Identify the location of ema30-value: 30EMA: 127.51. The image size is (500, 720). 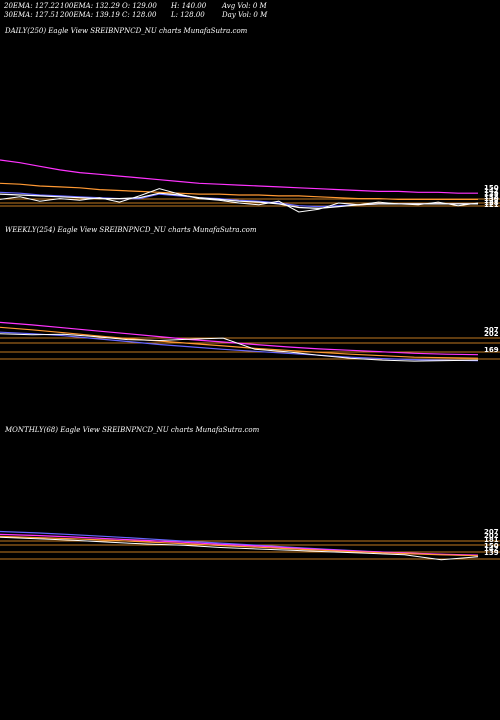
(32, 15).